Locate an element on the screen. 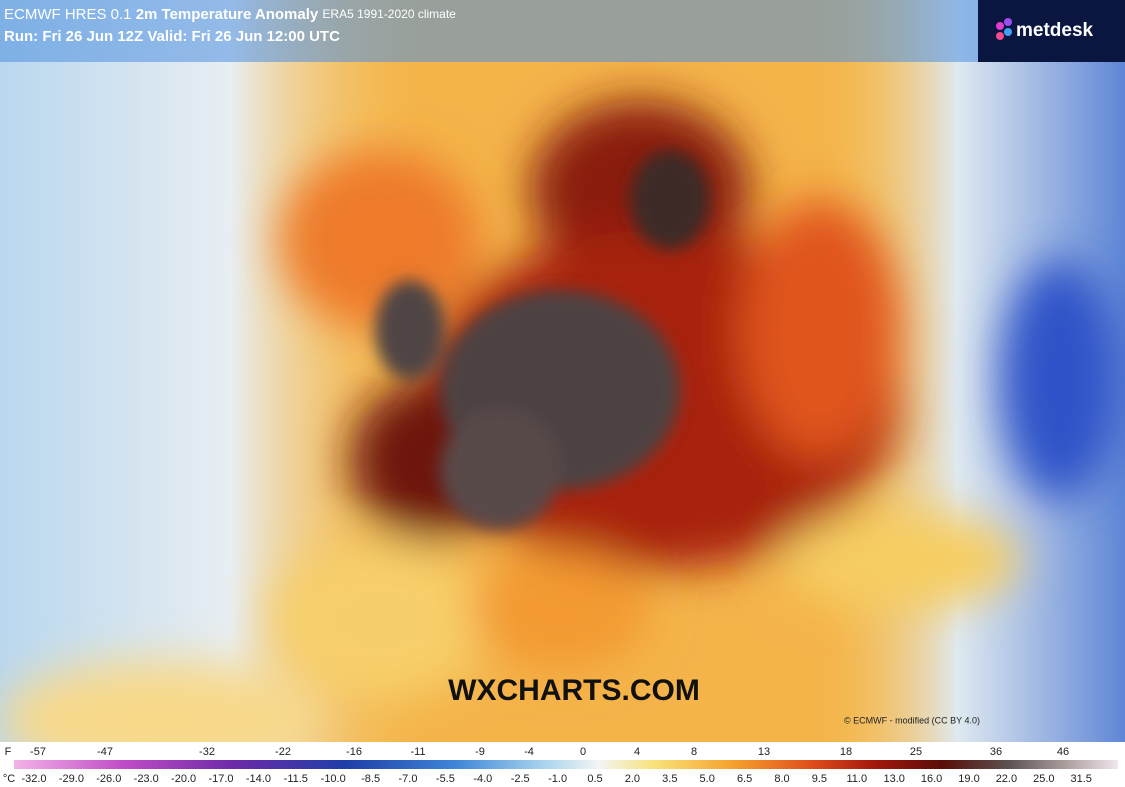 The image size is (1125, 787). c-label: -2.5 is located at coordinates (520, 779).